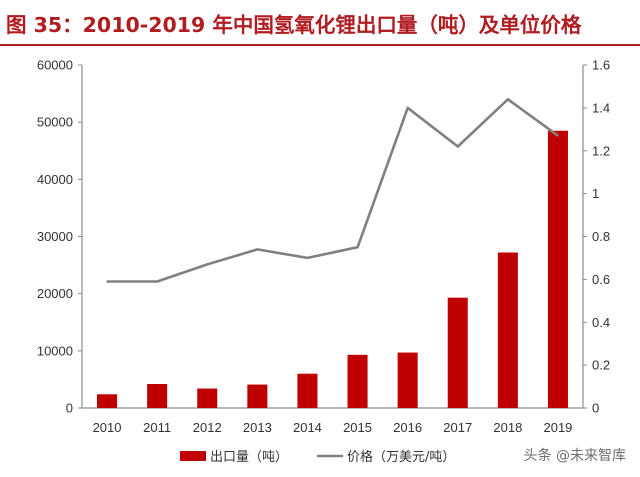 The width and height of the screenshot is (640, 477). What do you see at coordinates (157, 427) in the screenshot?
I see `x-tick-label: 2011` at bounding box center [157, 427].